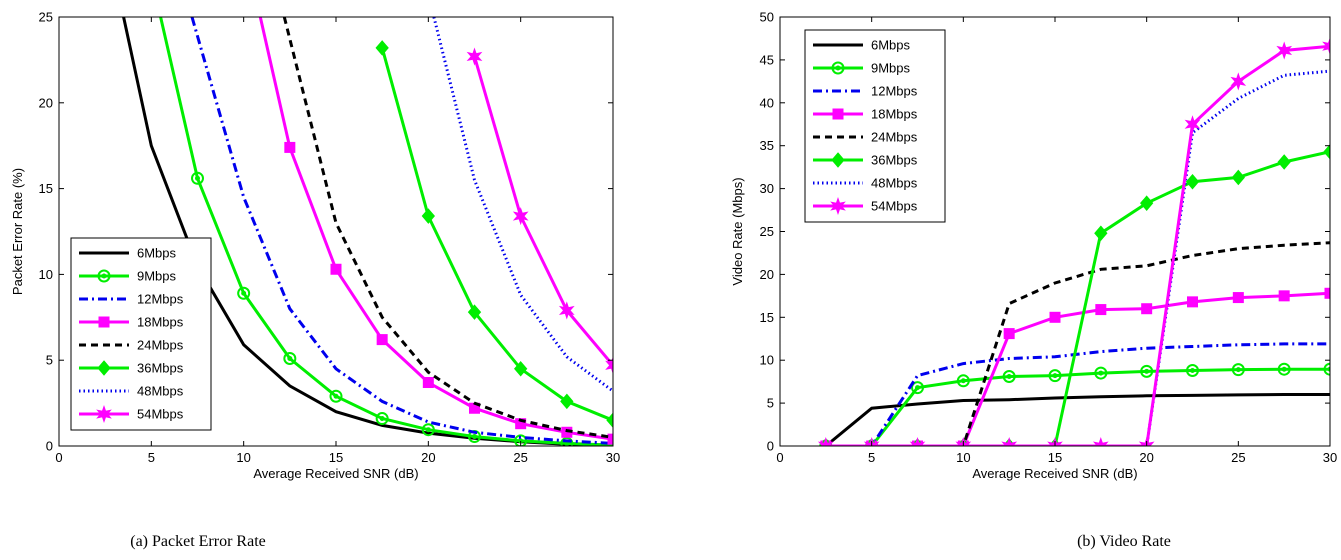  What do you see at coordinates (894, 137) in the screenshot?
I see `video-legend-label: 24Mbps` at bounding box center [894, 137].